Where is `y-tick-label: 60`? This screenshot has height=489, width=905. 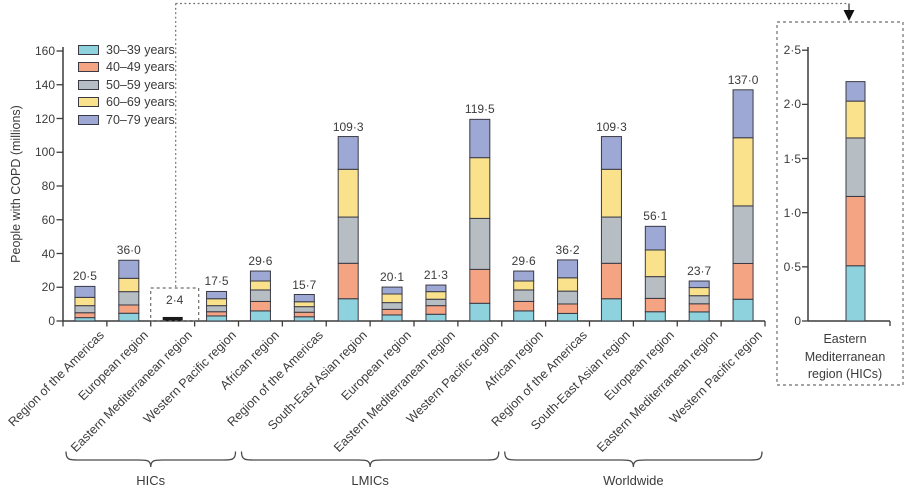 y-tick-label: 60 is located at coordinates (48, 219).